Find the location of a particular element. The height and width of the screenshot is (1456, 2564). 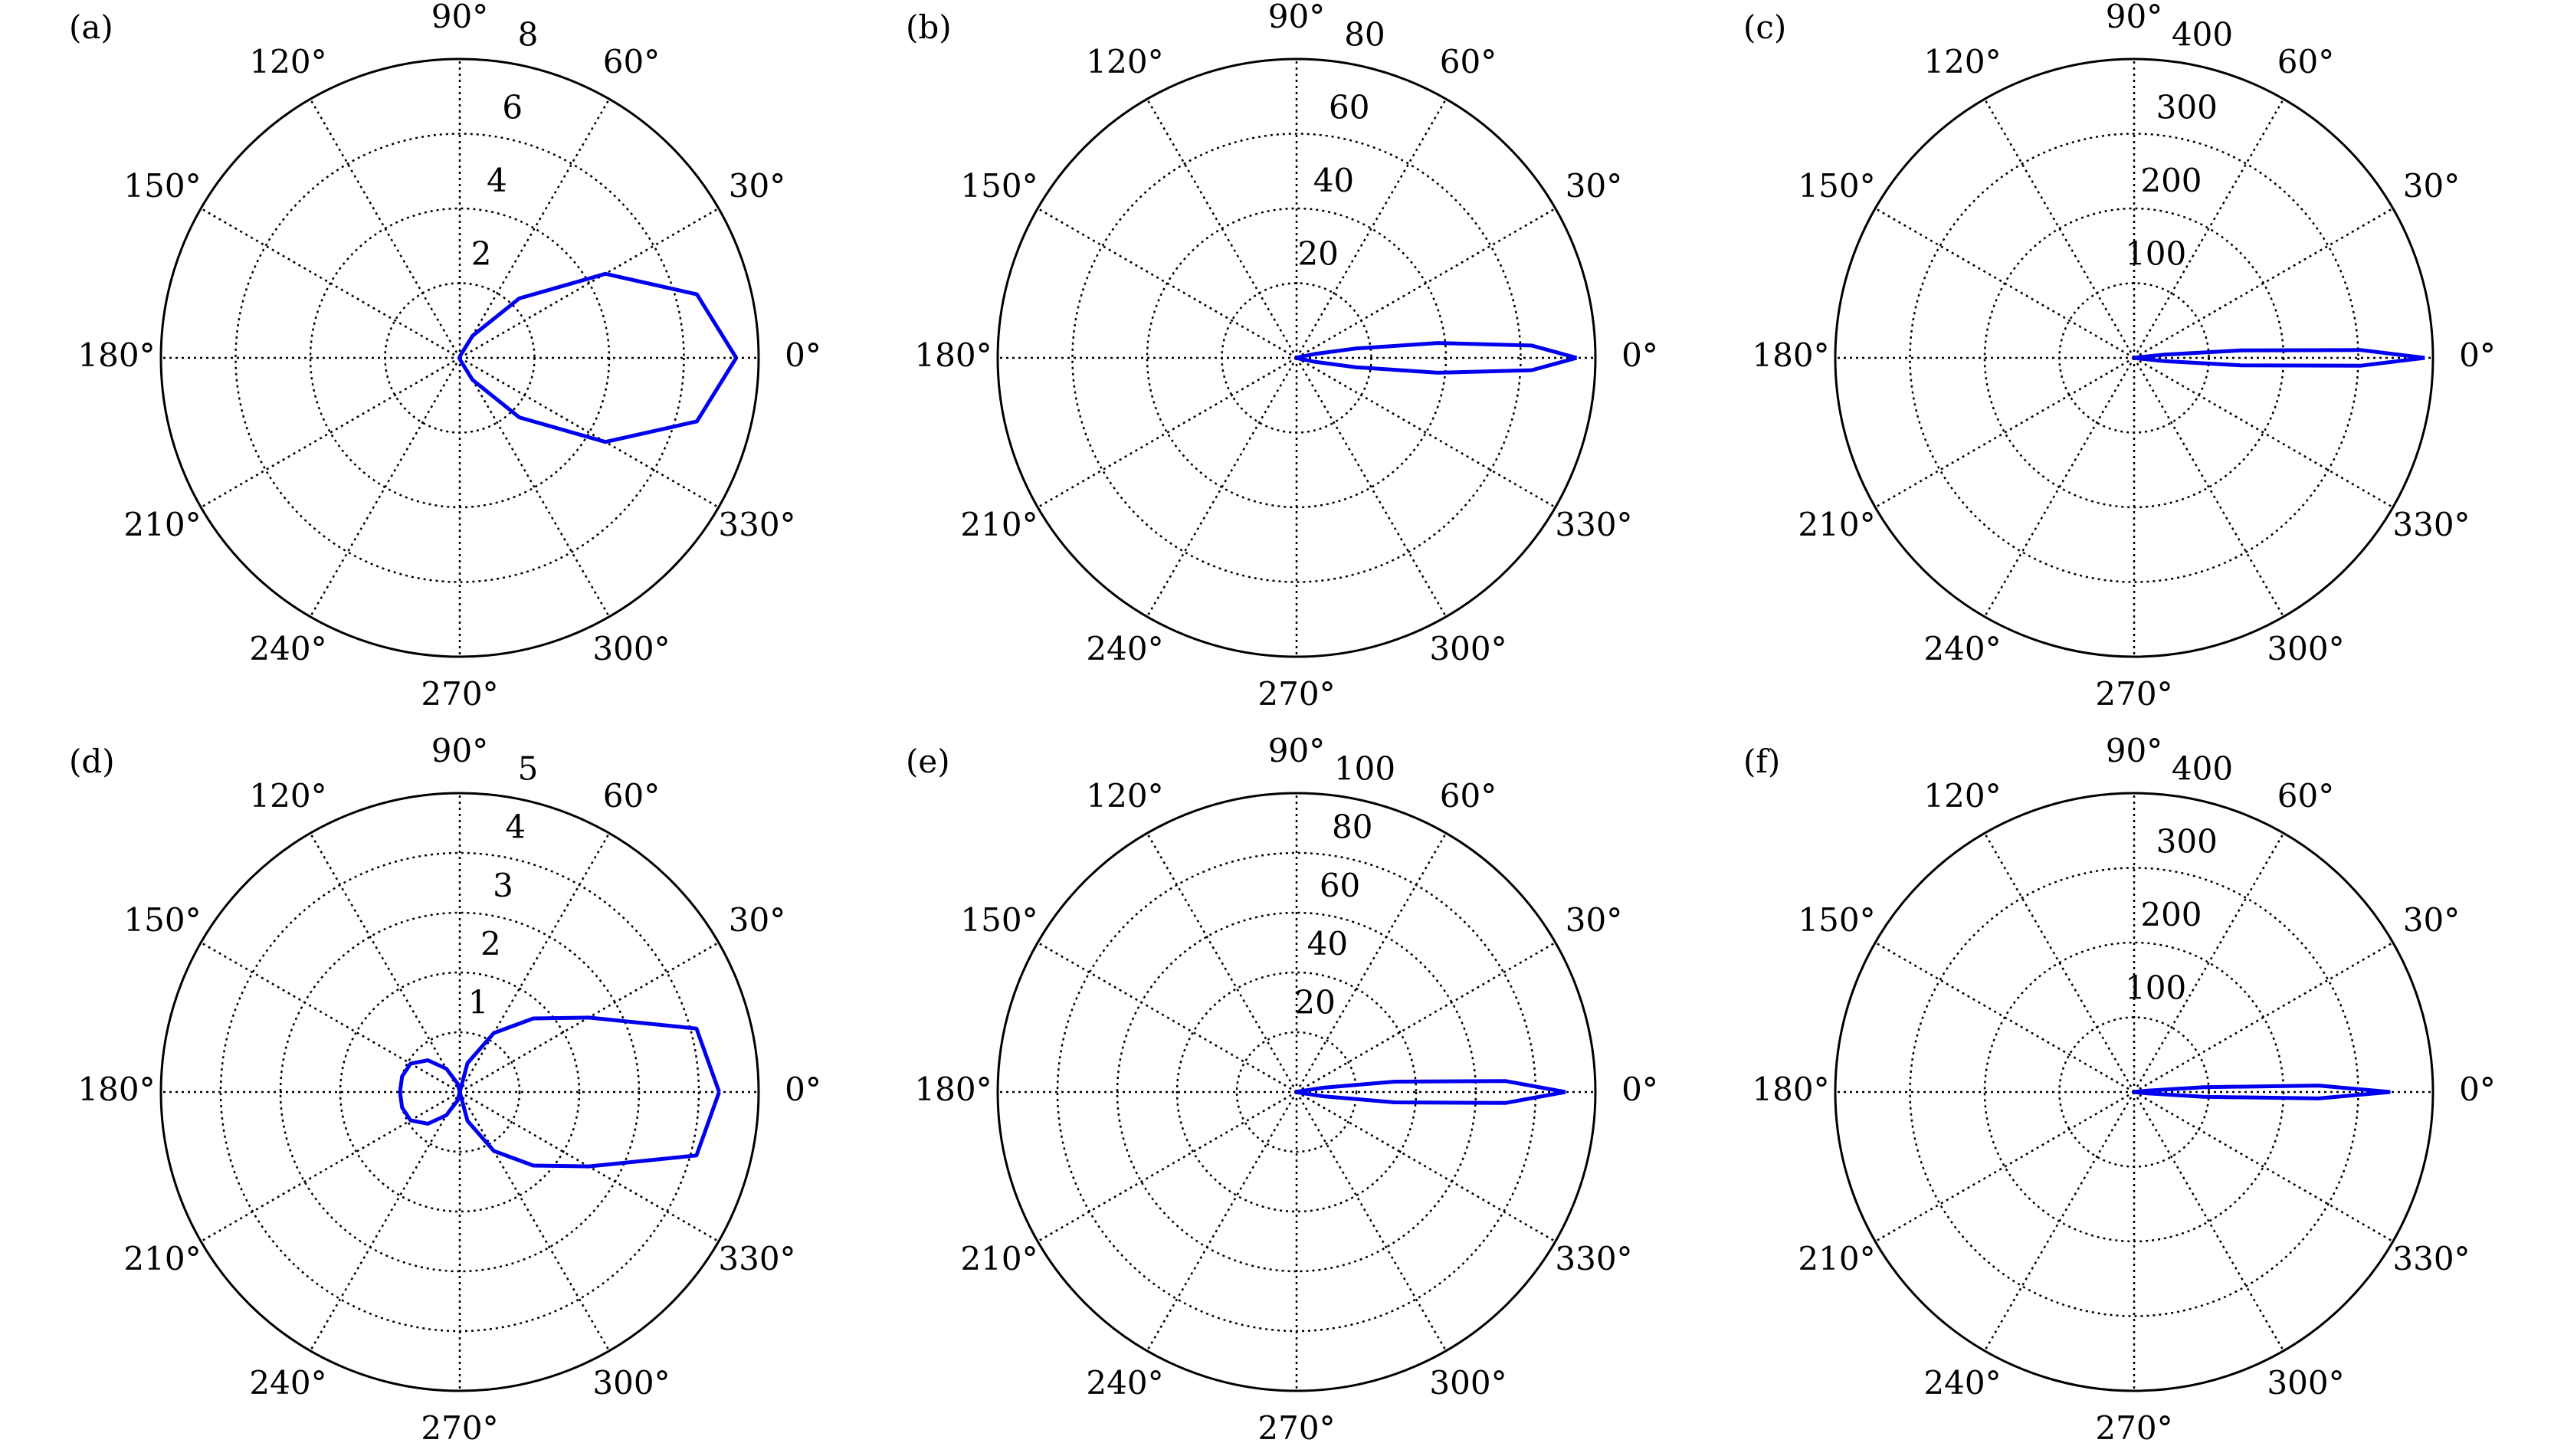

r-tick-label: 1 is located at coordinates (478, 1002).